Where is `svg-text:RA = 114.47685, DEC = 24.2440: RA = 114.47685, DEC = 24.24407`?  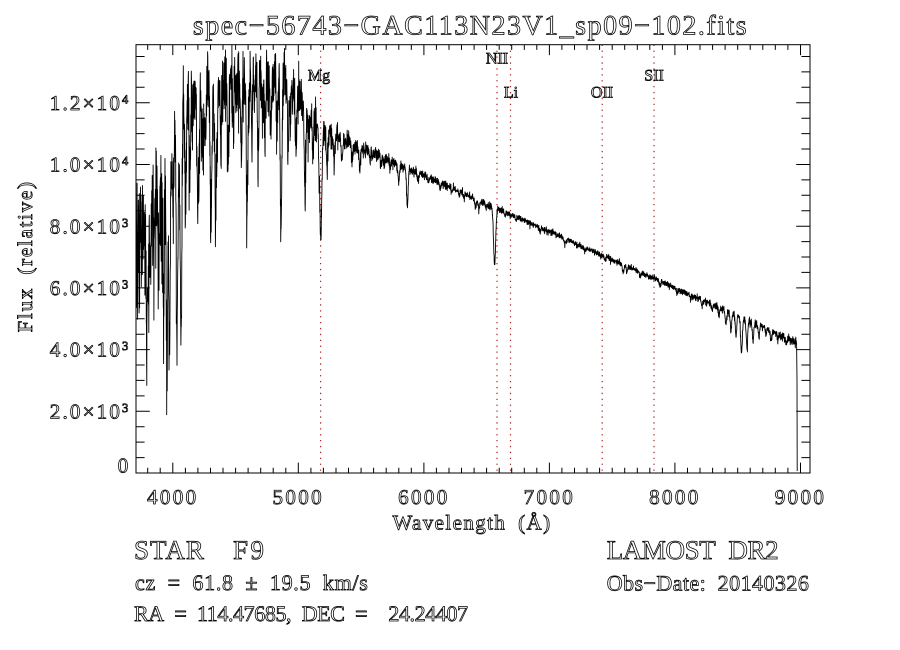 svg-text:RA = 114.47685, DEC = 24.2440: RA = 114.47685, DEC = 24.24407 is located at coordinates (301, 613).